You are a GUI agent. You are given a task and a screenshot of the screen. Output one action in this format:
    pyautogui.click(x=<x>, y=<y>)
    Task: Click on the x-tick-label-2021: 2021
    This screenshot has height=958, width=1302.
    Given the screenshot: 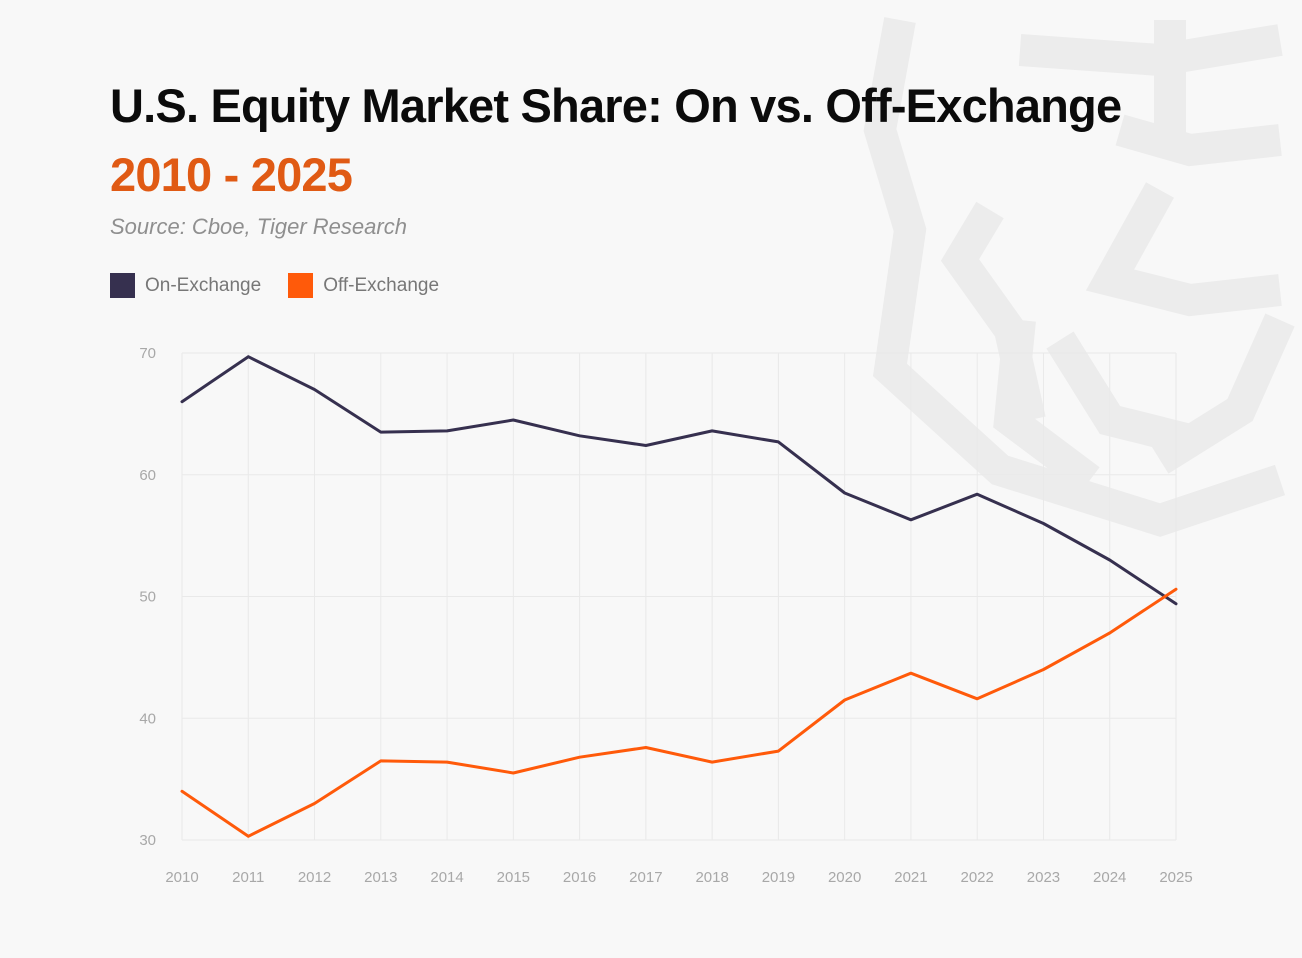 What is the action you would take?
    pyautogui.click(x=910, y=877)
    